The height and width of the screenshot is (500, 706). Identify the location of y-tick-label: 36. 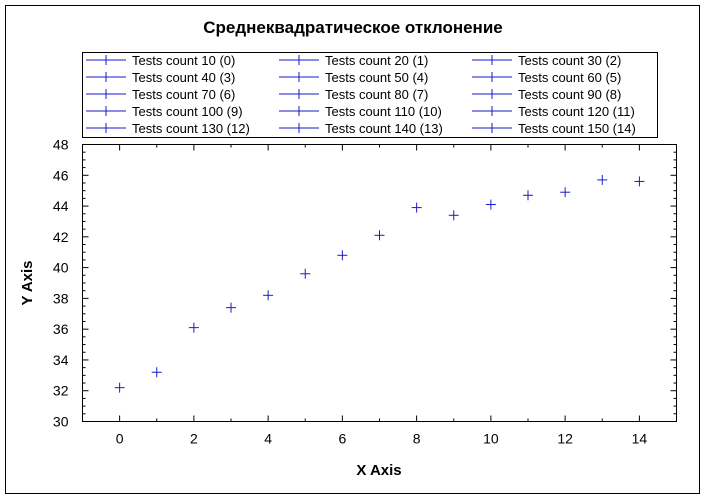
(61, 329).